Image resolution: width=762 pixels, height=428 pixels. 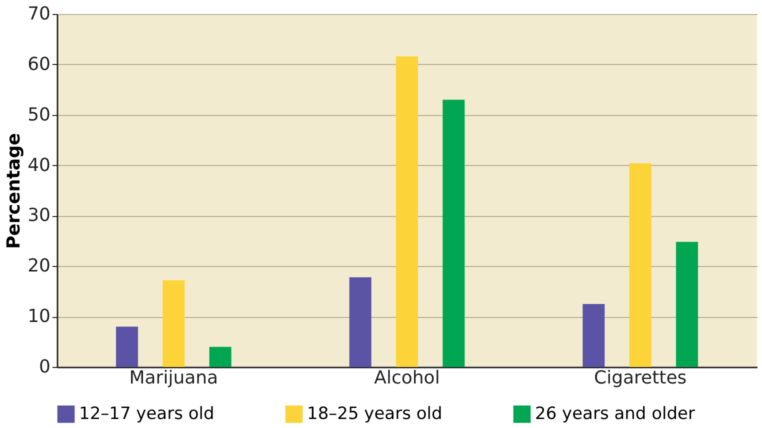 I want to click on x-tick-label: Cigarettes, so click(x=640, y=378).